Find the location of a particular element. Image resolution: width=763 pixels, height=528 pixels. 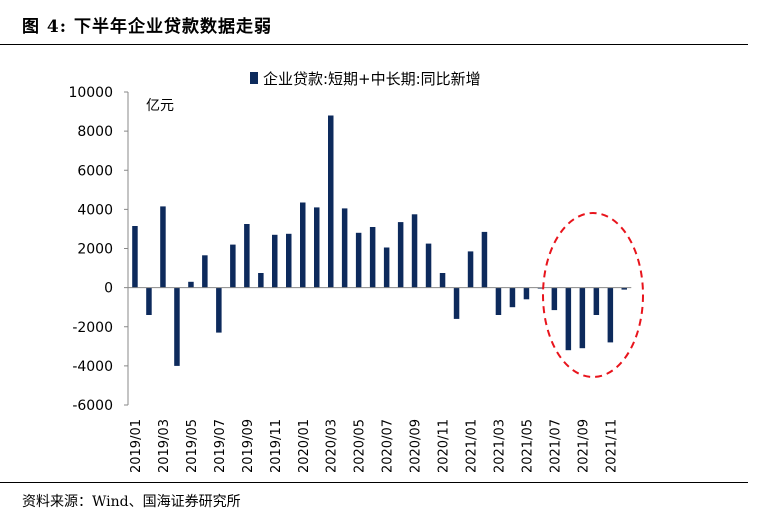

x-tick-label: 2019/05 is located at coordinates (192, 446).